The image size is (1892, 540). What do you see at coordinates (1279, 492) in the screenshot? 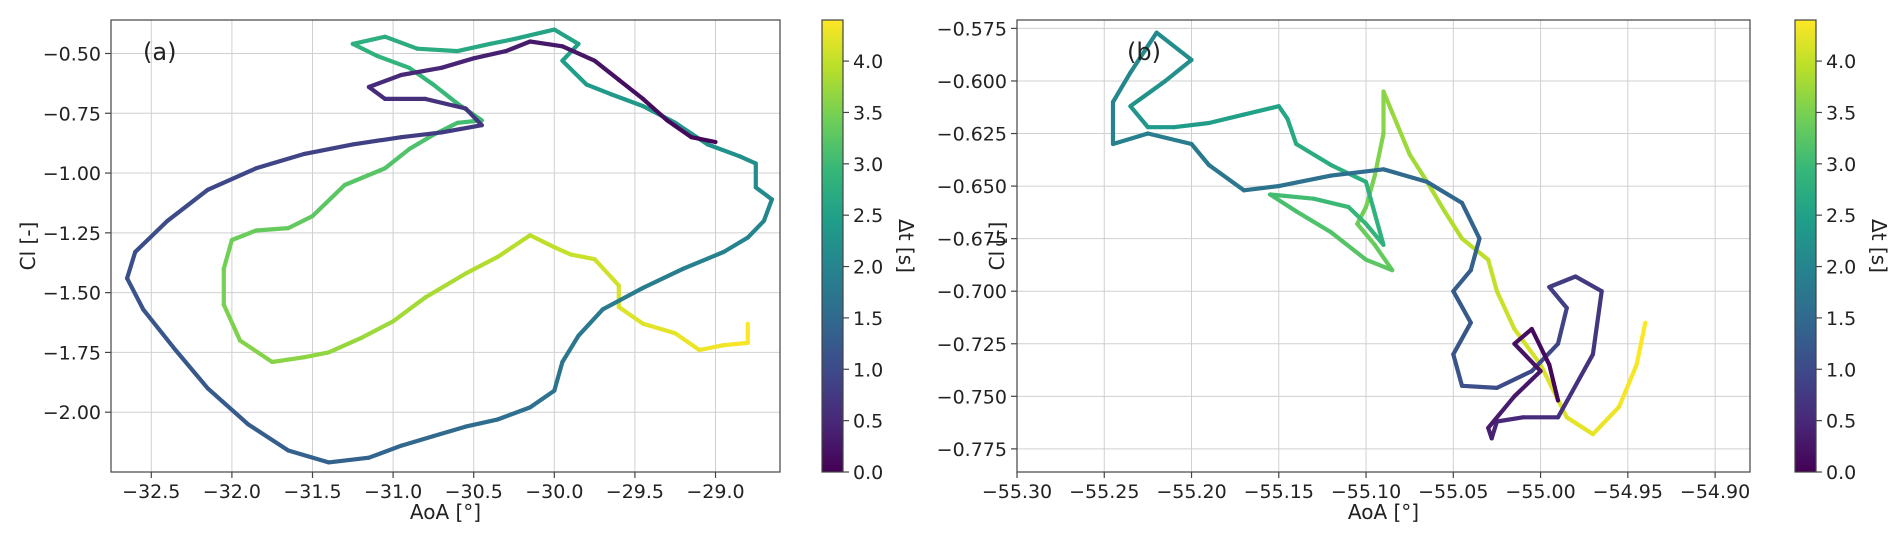
I see `x-tick-label: −55.15` at bounding box center [1279, 492].